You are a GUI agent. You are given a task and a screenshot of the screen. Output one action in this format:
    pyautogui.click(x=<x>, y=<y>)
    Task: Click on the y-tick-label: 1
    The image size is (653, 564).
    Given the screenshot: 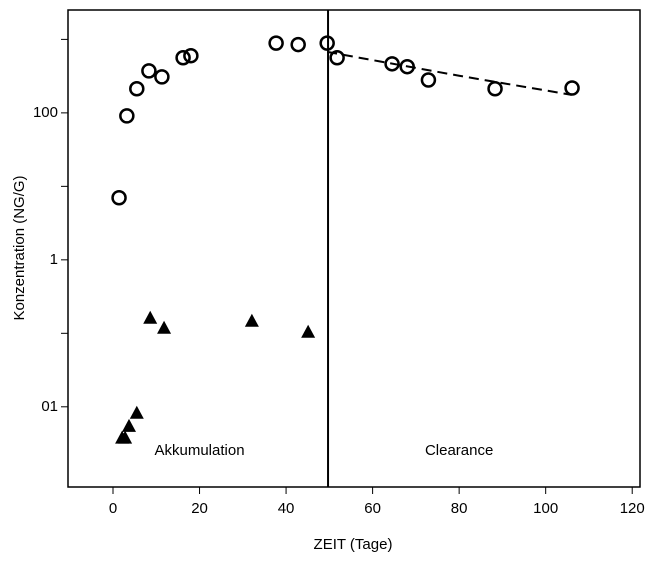 What is the action you would take?
    pyautogui.click(x=54, y=259)
    